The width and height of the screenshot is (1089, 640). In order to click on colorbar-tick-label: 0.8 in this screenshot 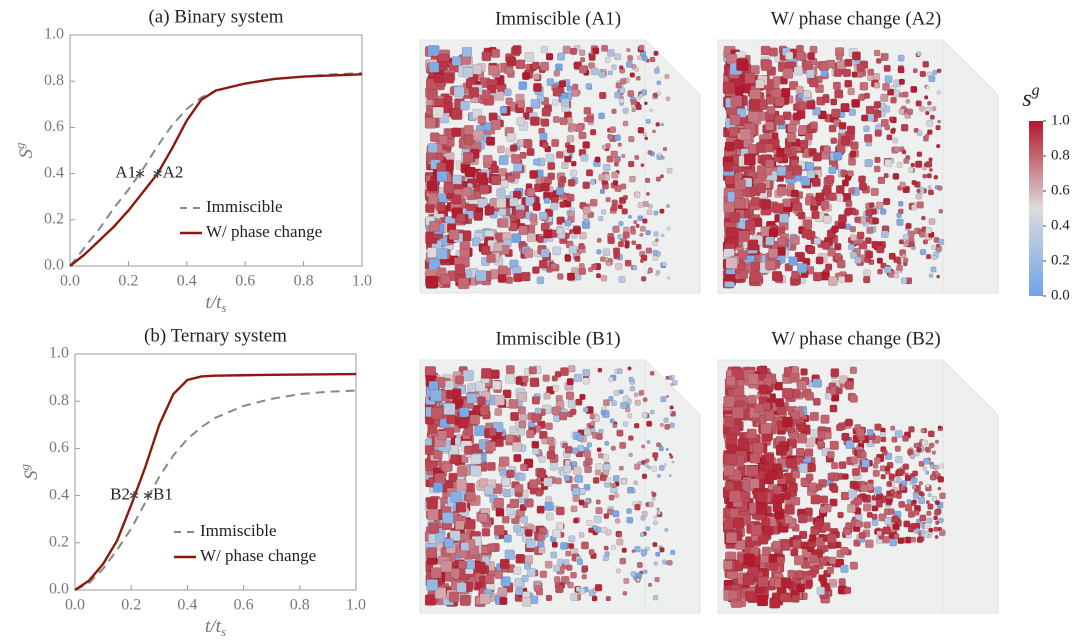, I will do `click(1060, 155)`.